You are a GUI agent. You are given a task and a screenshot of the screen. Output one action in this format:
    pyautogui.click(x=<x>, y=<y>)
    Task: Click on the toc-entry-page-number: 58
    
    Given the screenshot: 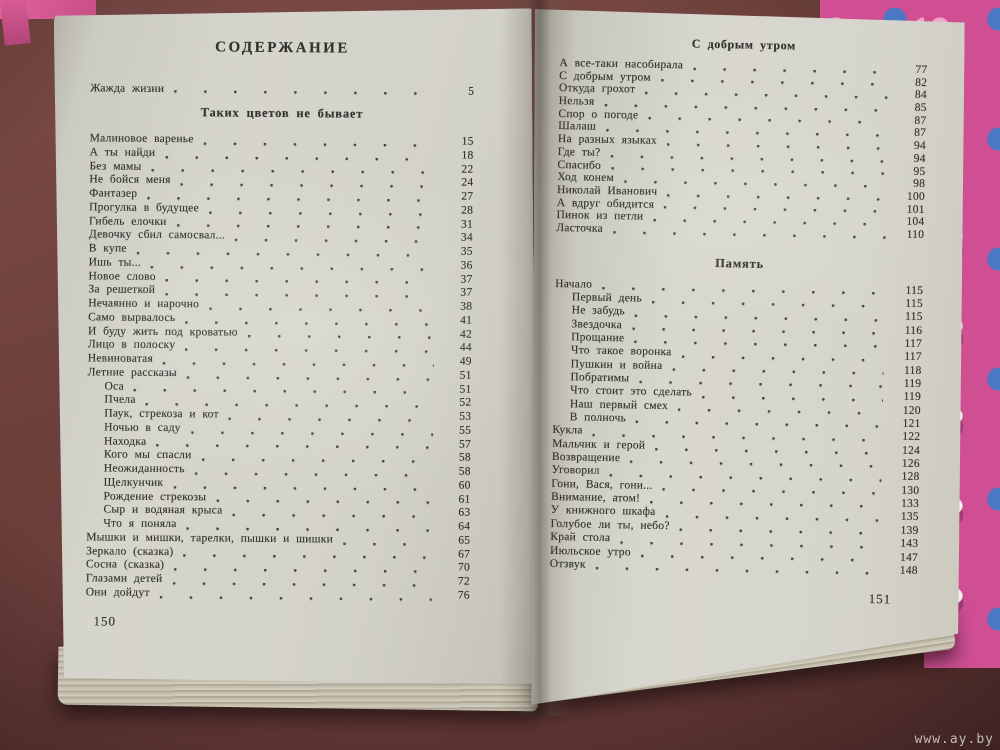 What is the action you would take?
    pyautogui.click(x=464, y=471)
    